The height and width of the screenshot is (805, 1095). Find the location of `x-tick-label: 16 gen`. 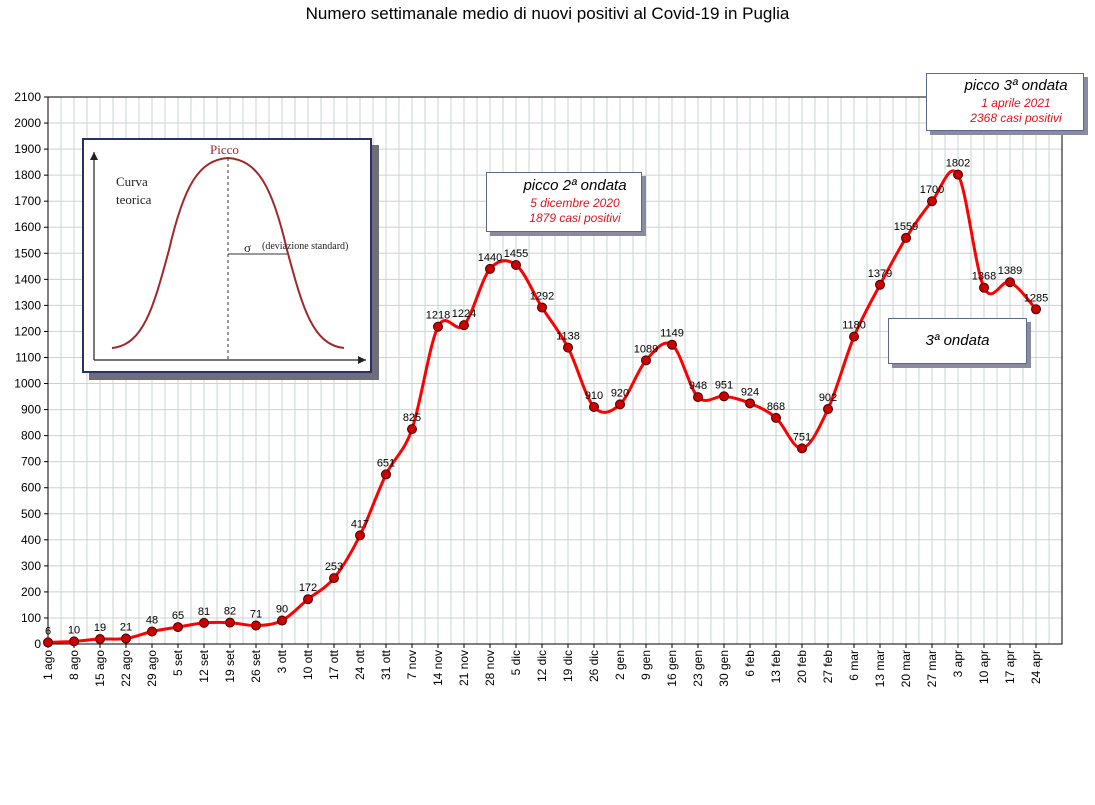

x-tick-label: 16 gen is located at coordinates (672, 668).